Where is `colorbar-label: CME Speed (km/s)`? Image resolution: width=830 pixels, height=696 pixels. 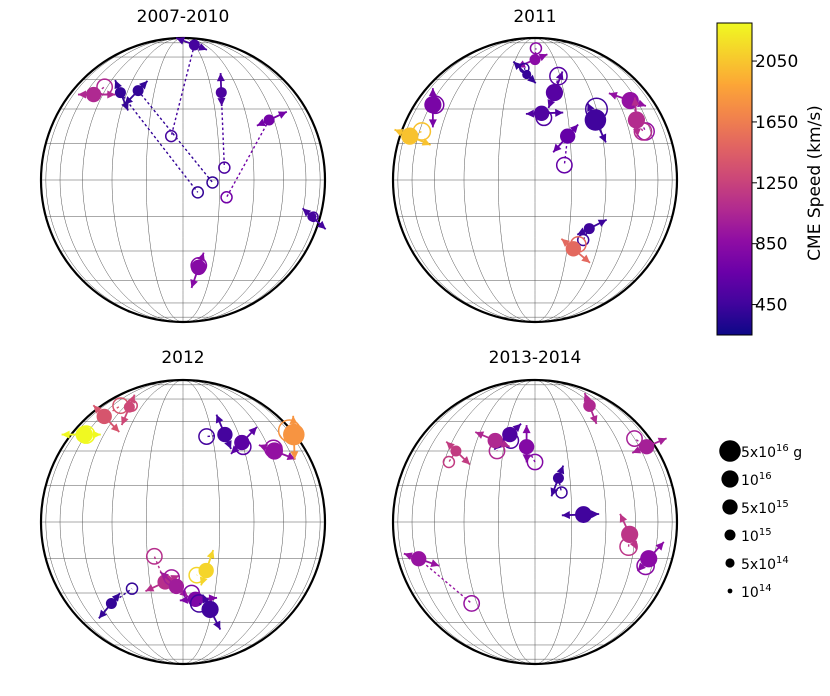 colorbar-label: CME Speed (km/s) is located at coordinates (815, 183).